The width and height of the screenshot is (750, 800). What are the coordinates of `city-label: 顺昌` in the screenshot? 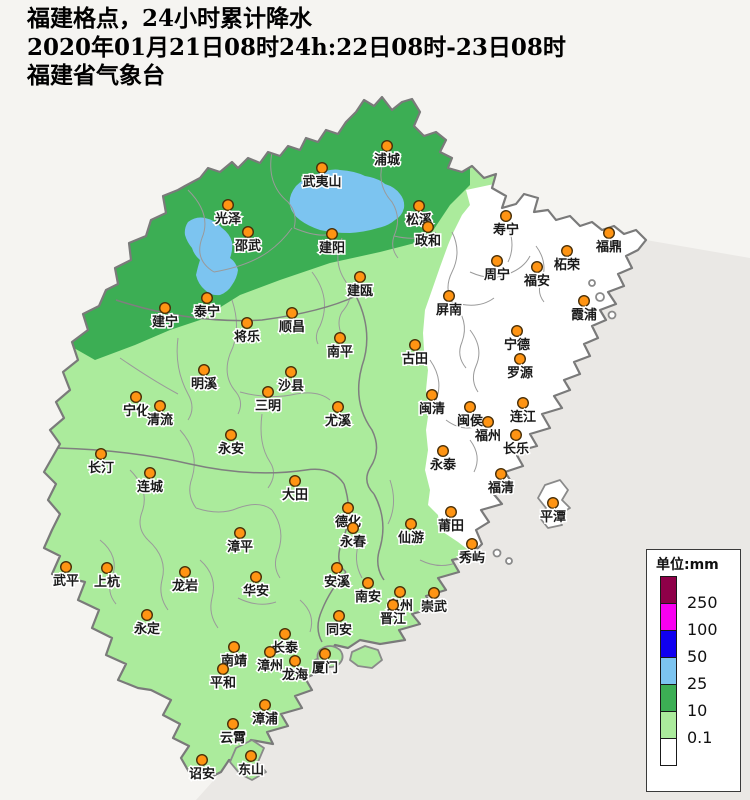 It's located at (292, 327).